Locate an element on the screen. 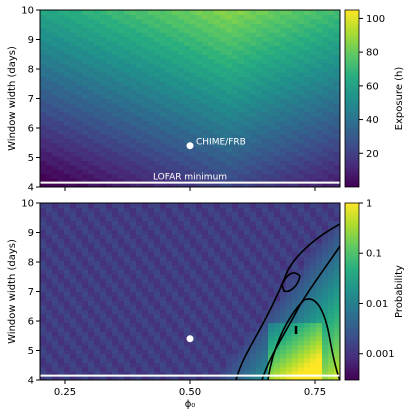 Image resolution: width=415 pixels, height=414 pixels. colorbar-tick-label: 40 is located at coordinates (372, 120).